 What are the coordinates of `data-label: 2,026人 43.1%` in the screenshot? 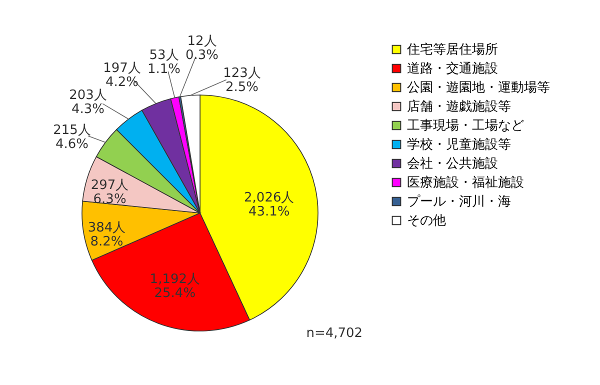 It's located at (269, 205).